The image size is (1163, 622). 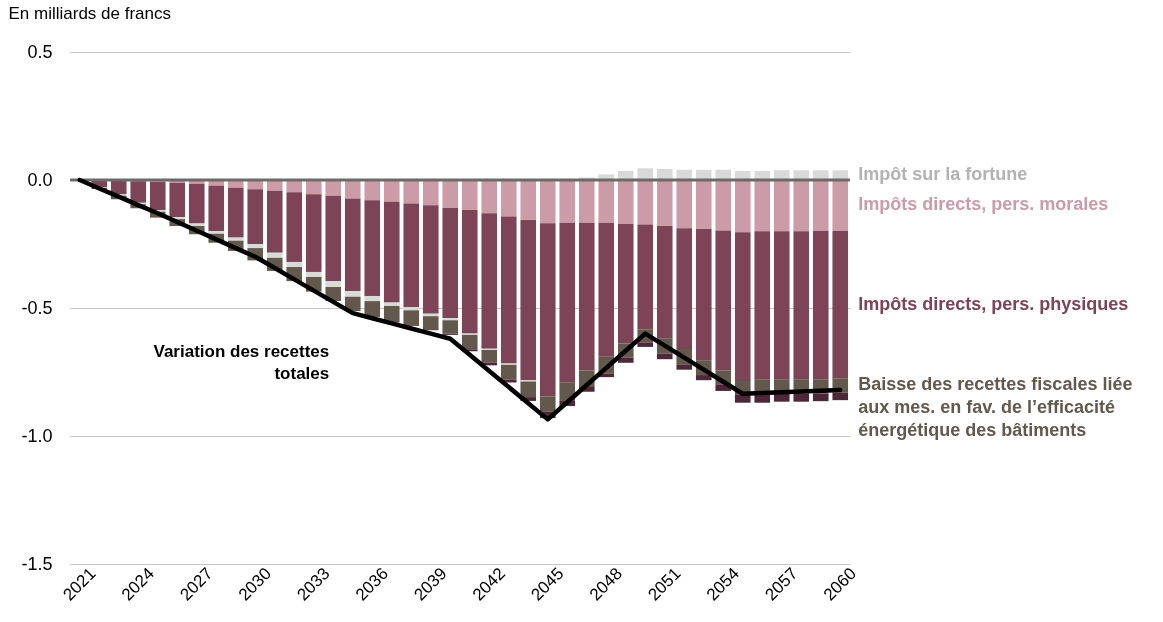 What do you see at coordinates (241, 362) in the screenshot?
I see `text: Variation des recettes totales` at bounding box center [241, 362].